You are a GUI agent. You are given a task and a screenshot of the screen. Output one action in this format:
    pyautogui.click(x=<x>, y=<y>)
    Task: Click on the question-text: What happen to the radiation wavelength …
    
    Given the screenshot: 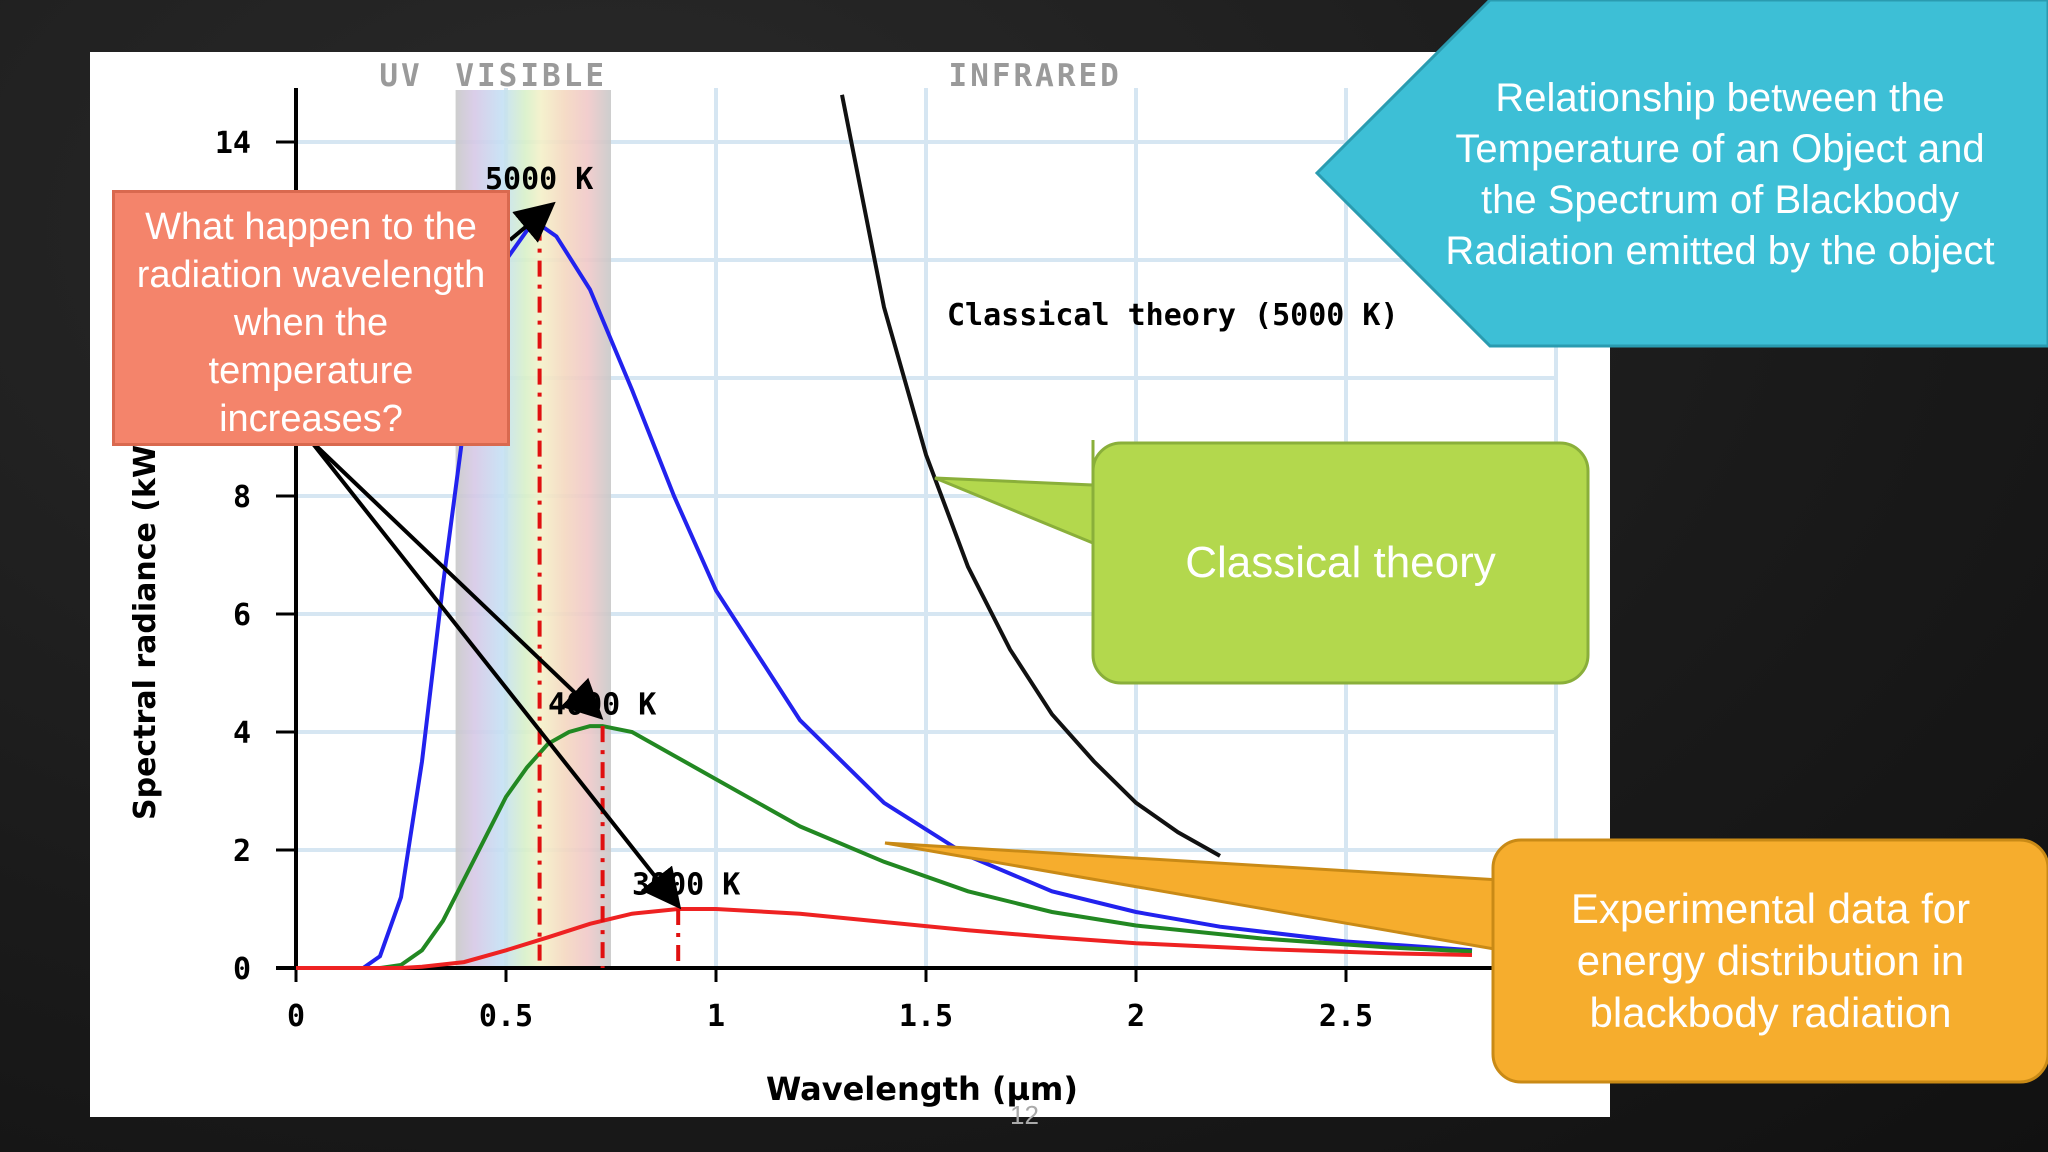 What is the action you would take?
    pyautogui.click(x=311, y=323)
    